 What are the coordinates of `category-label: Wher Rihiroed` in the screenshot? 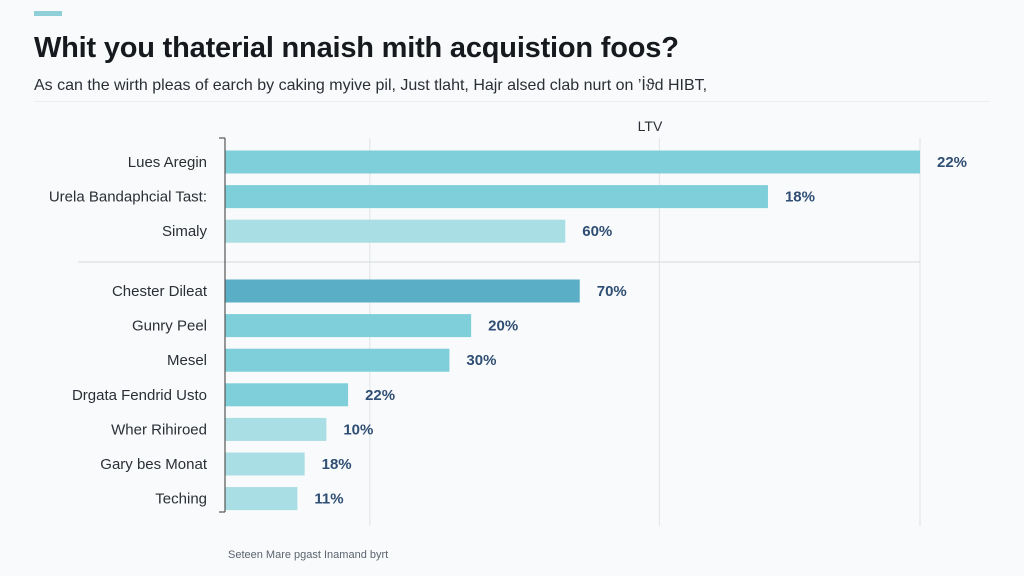 It's located at (159, 429).